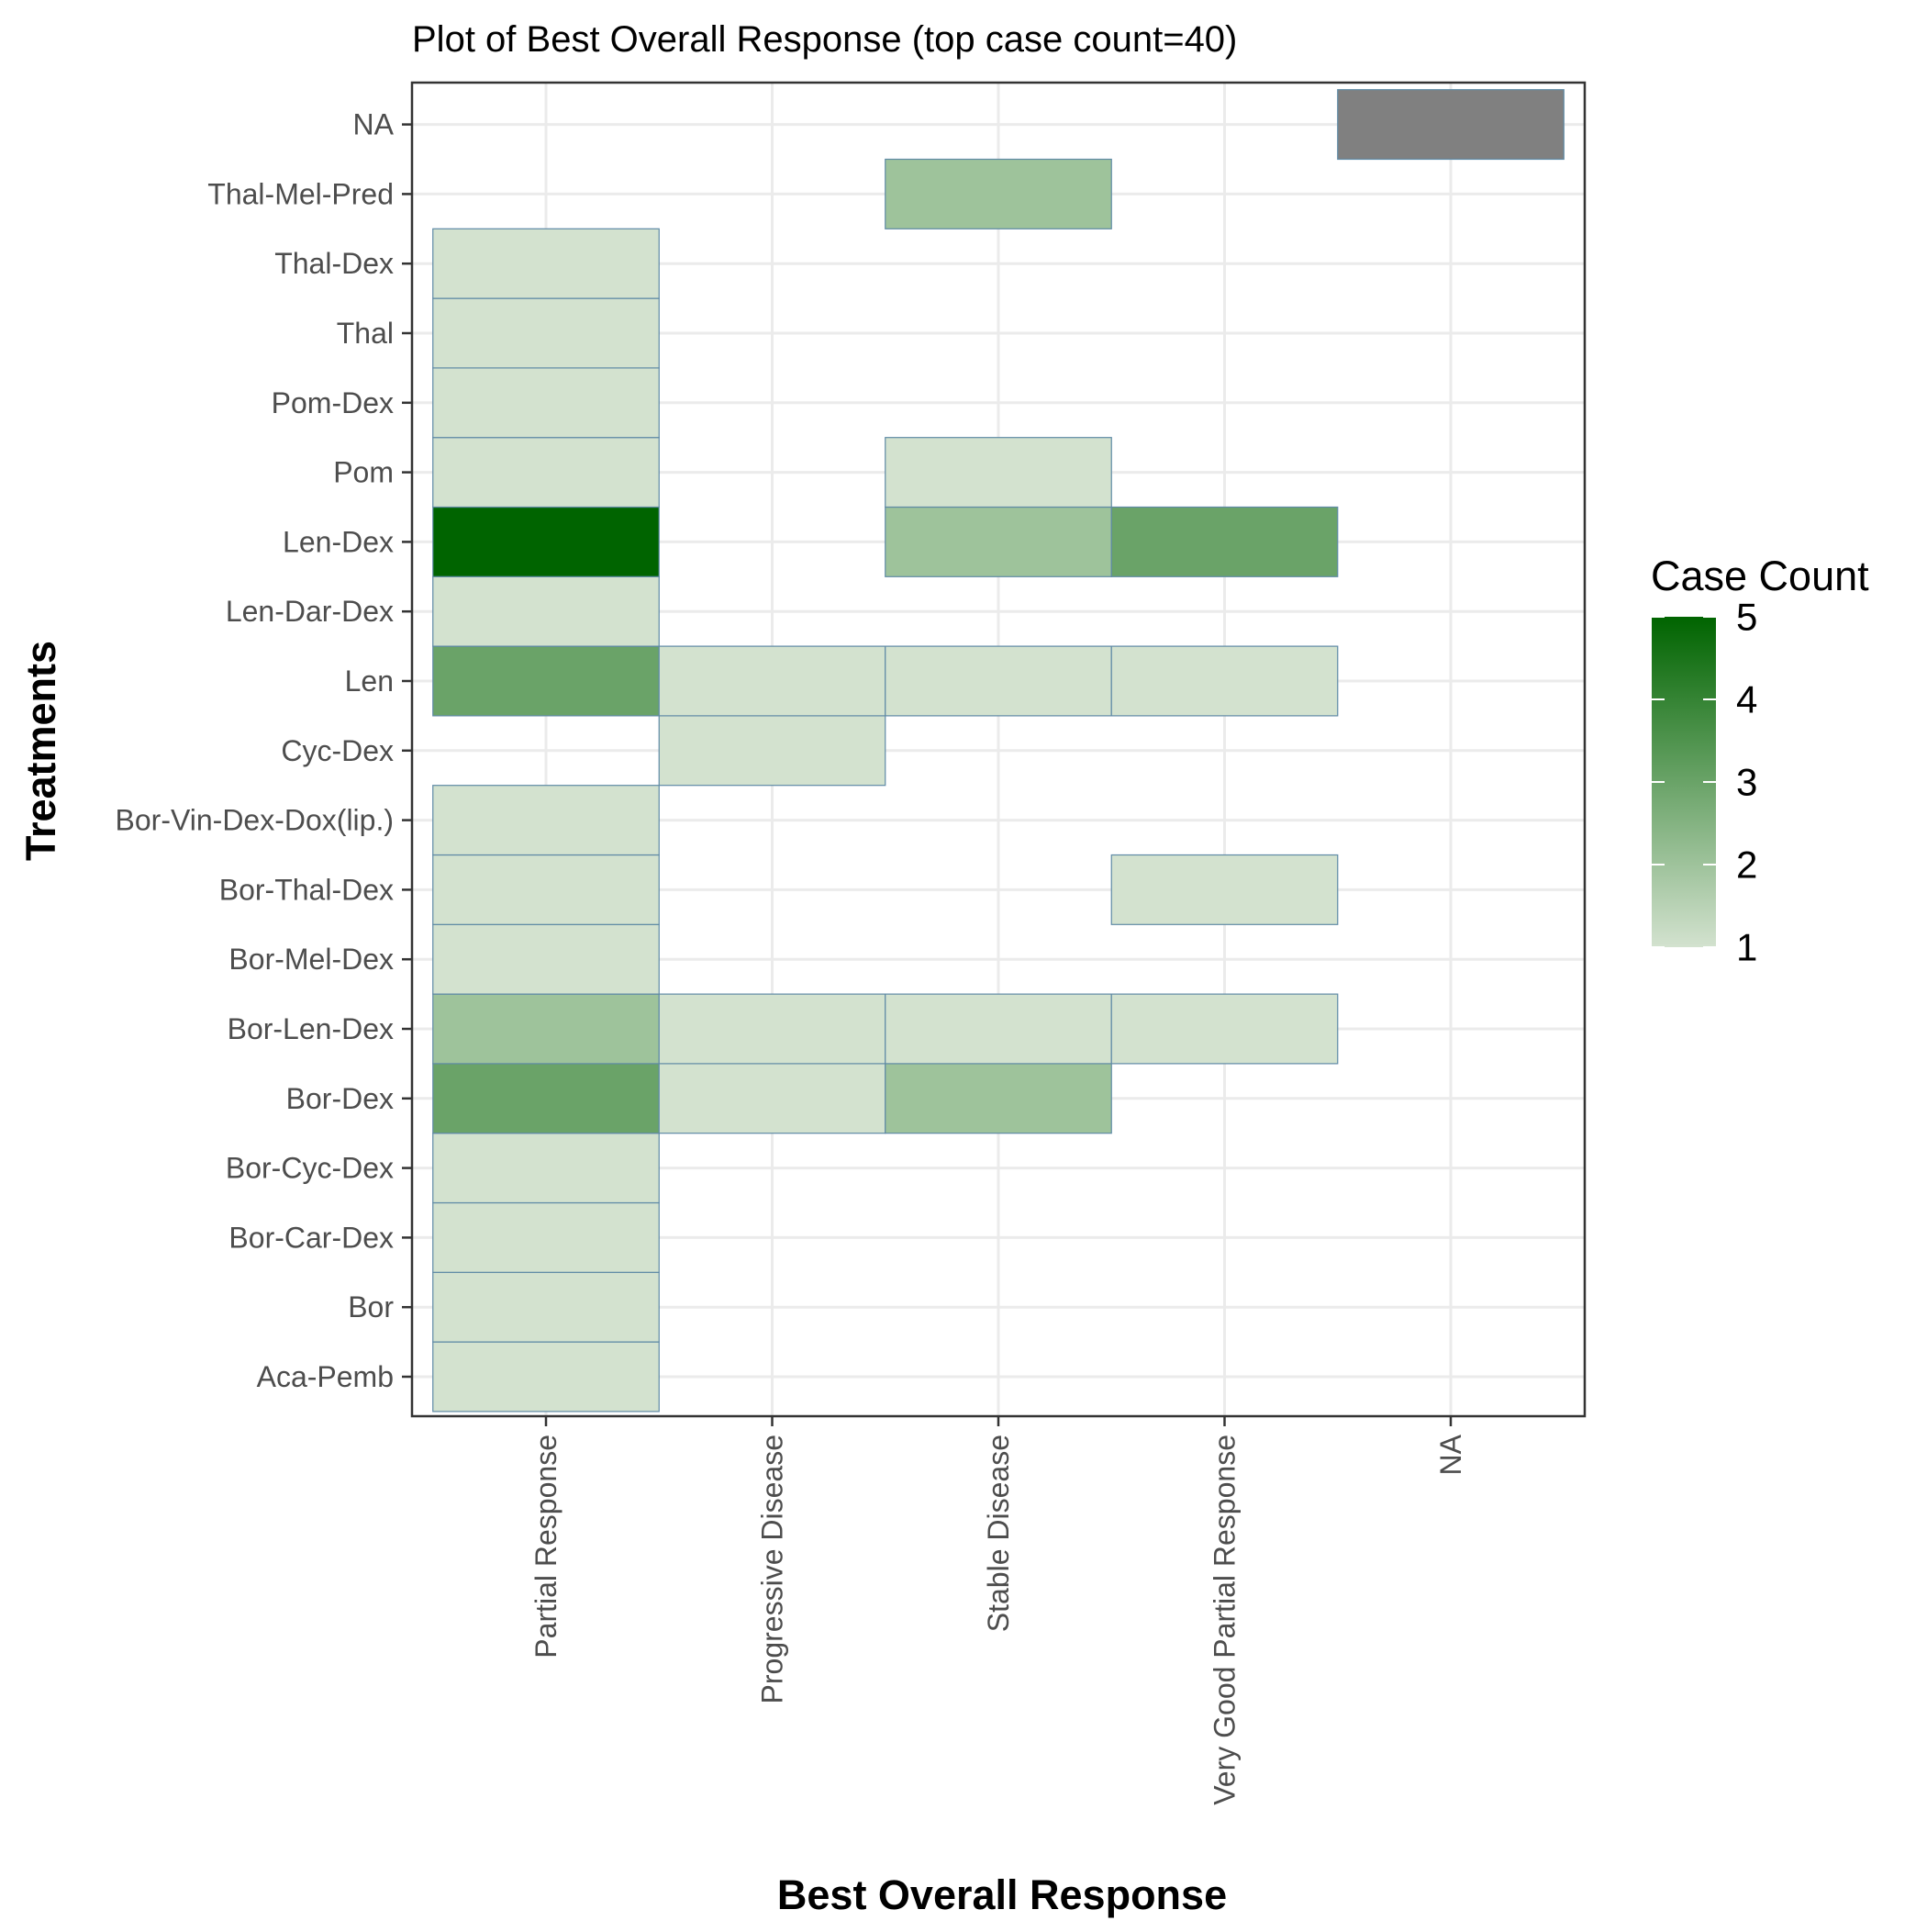 Image resolution: width=1927 pixels, height=1932 pixels. Describe the element at coordinates (1746, 948) in the screenshot. I see `legend-label: 1` at that location.